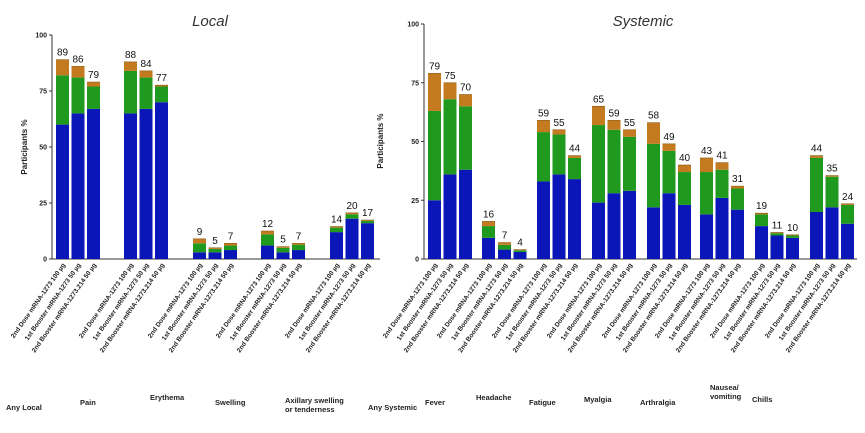  Describe the element at coordinates (493, 397) in the screenshot. I see `group-label: Headache` at that location.